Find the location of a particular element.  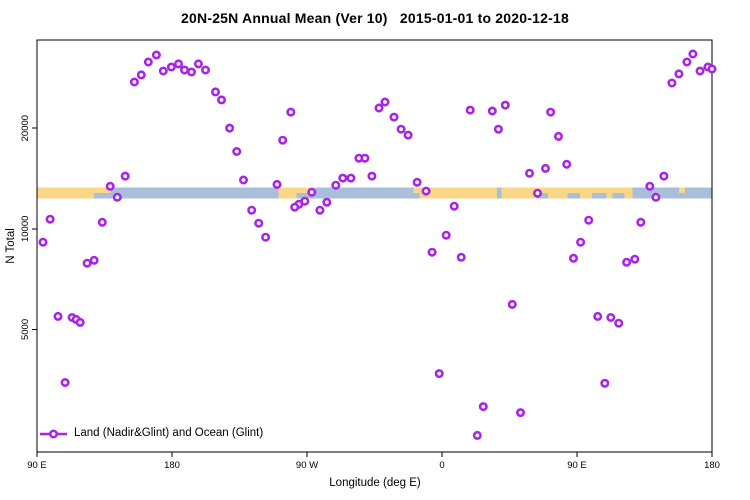

y-axis-ticks: 20000 10000 5000 is located at coordinates (28, 227).